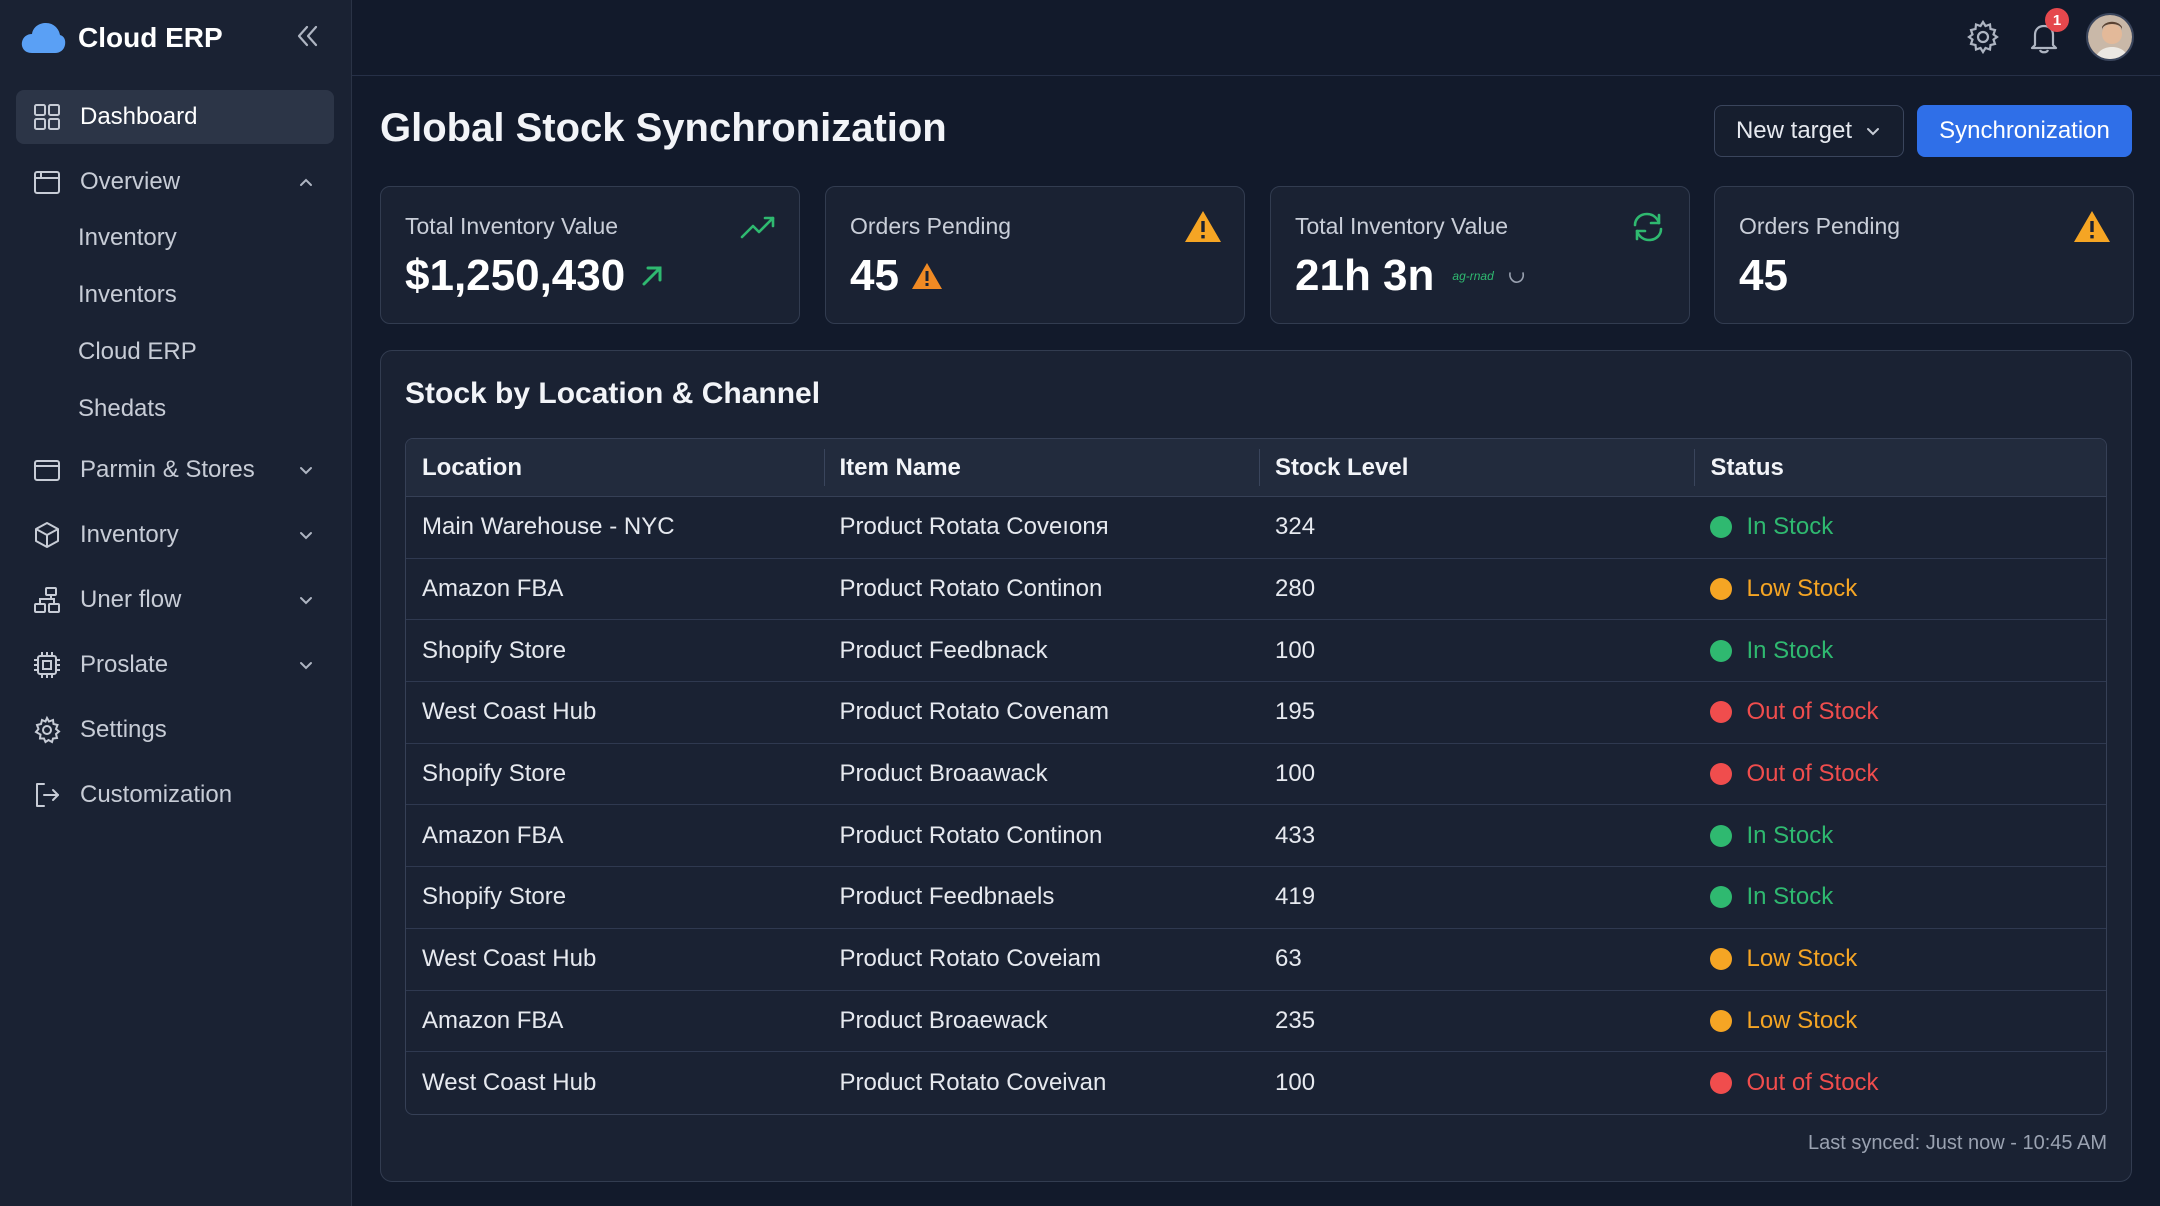  Describe the element at coordinates (943, 774) in the screenshot. I see `cell-item-name: Product Broaawack` at that location.